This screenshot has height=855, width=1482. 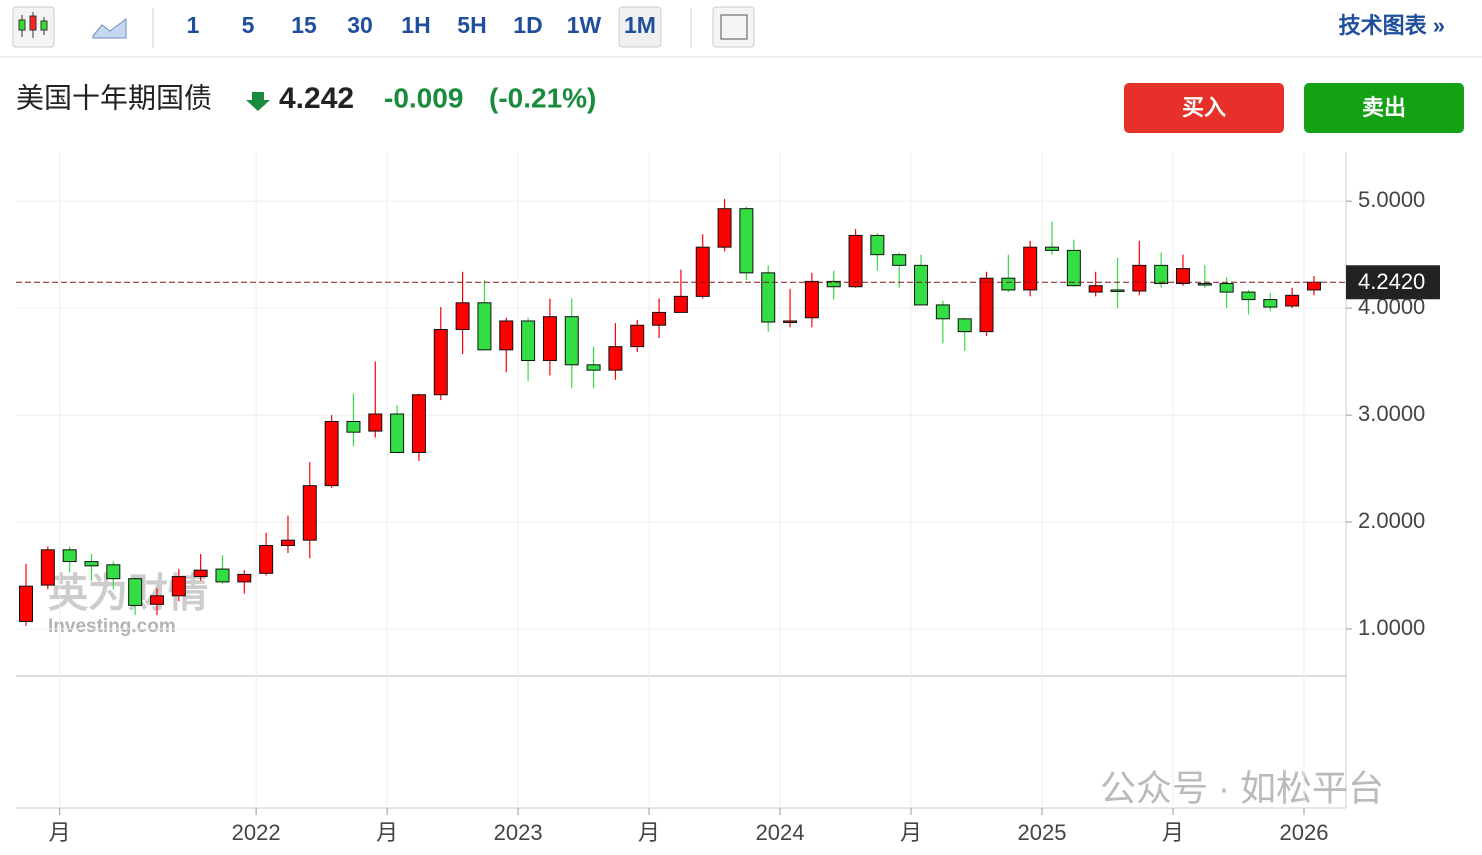 I want to click on down-arrow, so click(x=258, y=101).